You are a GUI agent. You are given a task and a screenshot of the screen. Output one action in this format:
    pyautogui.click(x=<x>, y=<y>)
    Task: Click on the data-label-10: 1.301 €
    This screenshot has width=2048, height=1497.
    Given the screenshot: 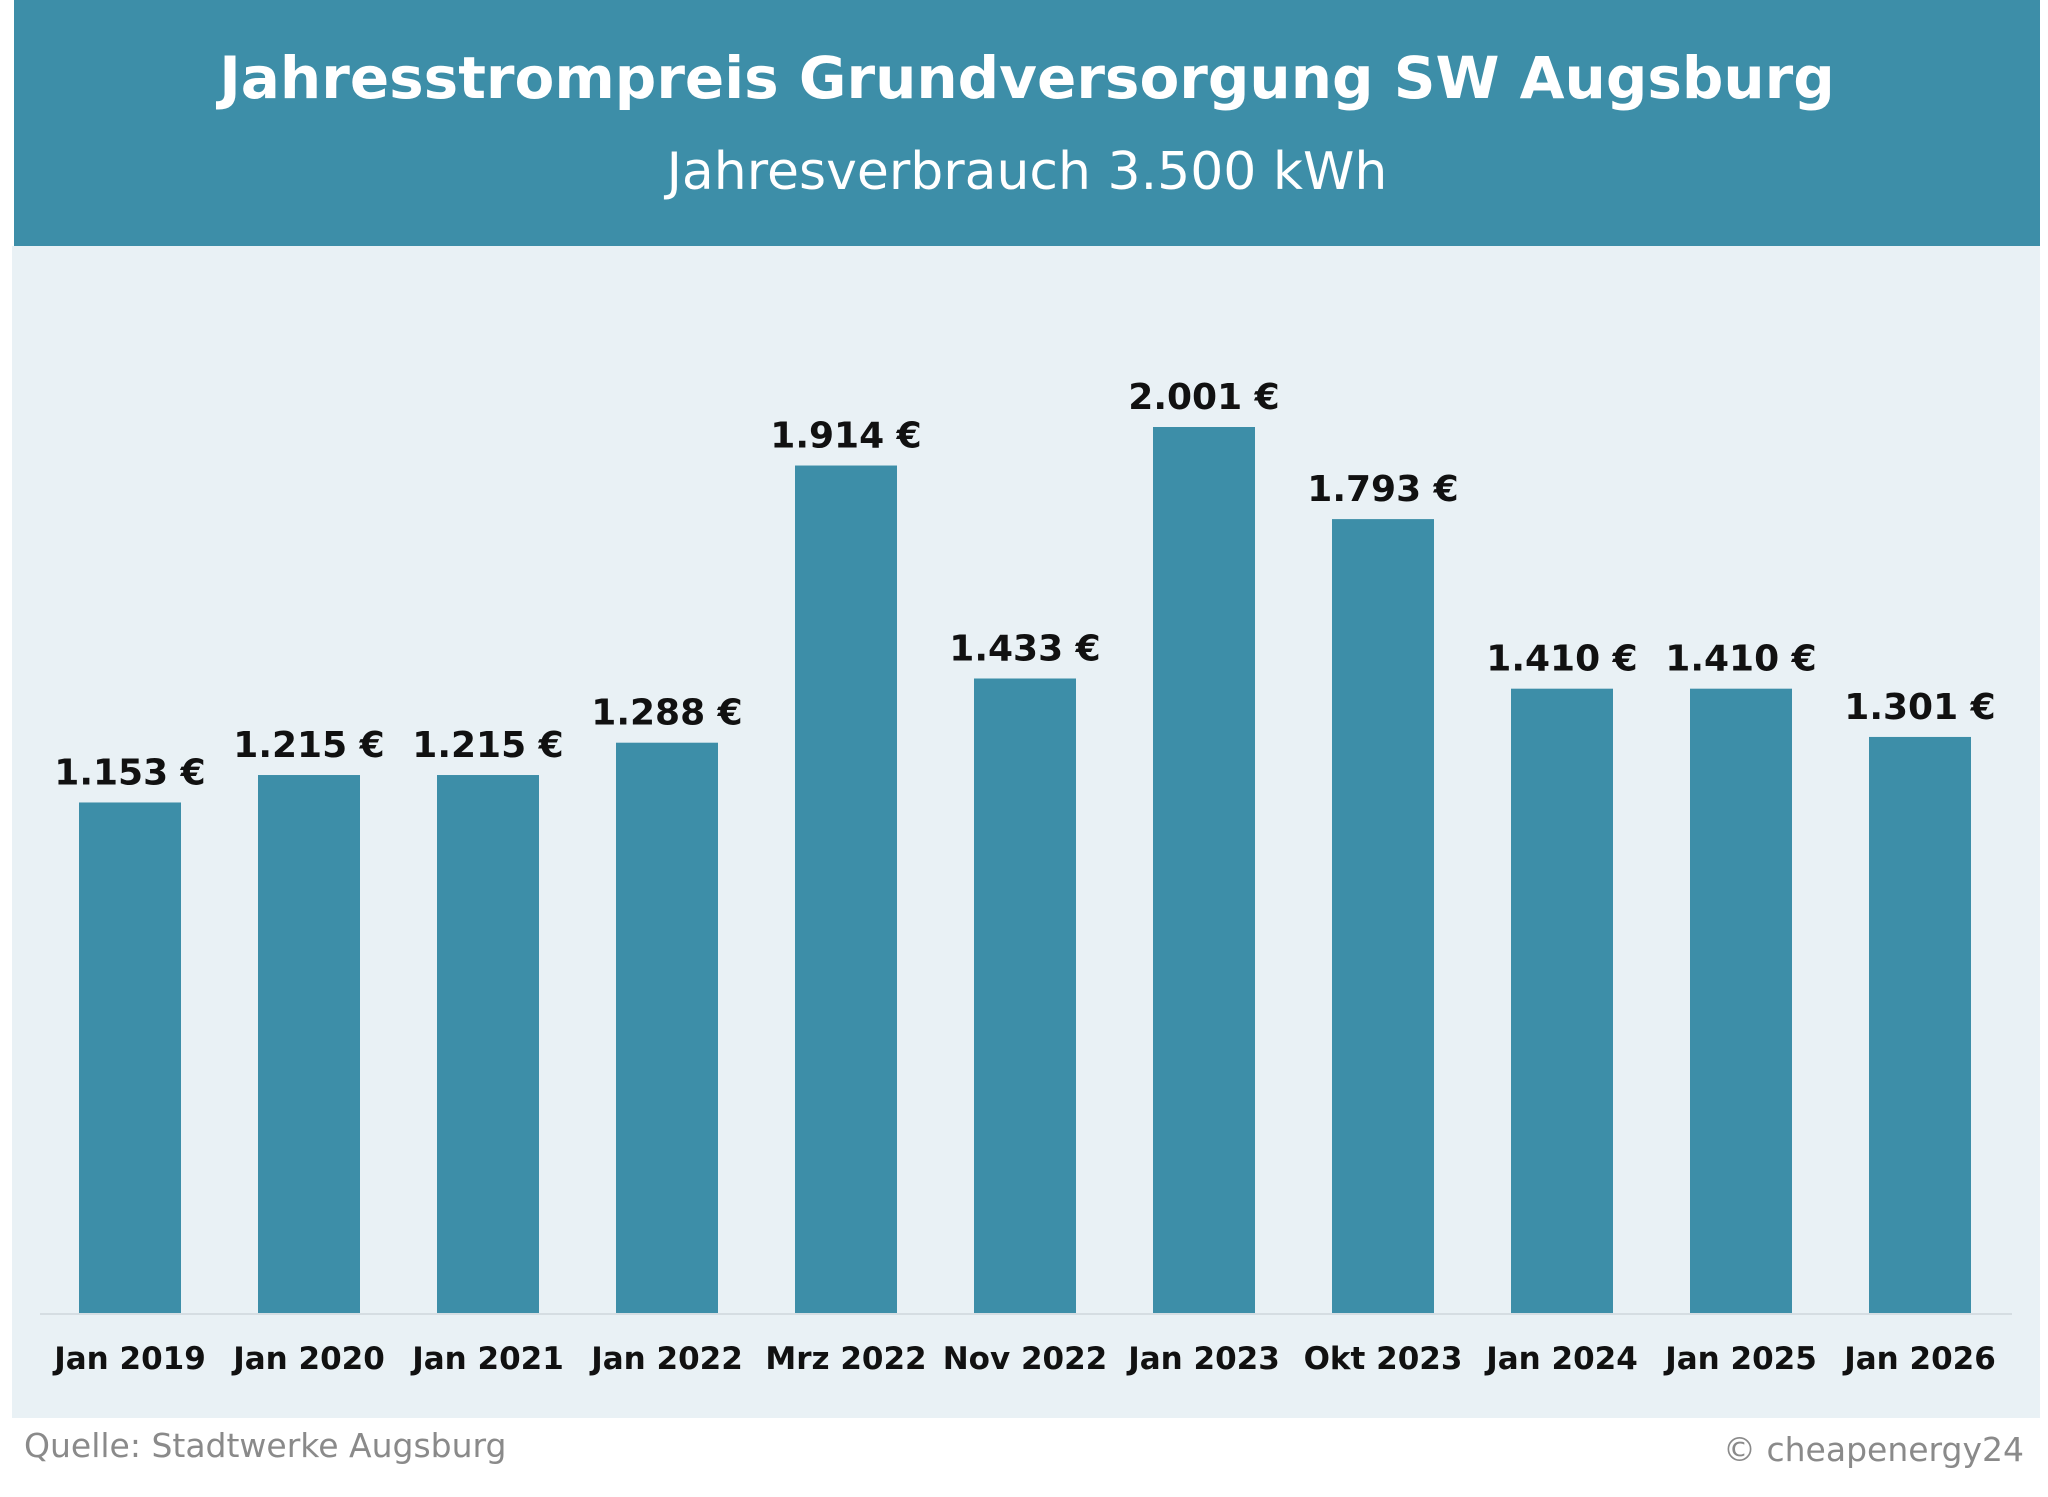 What is the action you would take?
    pyautogui.click(x=1919, y=707)
    